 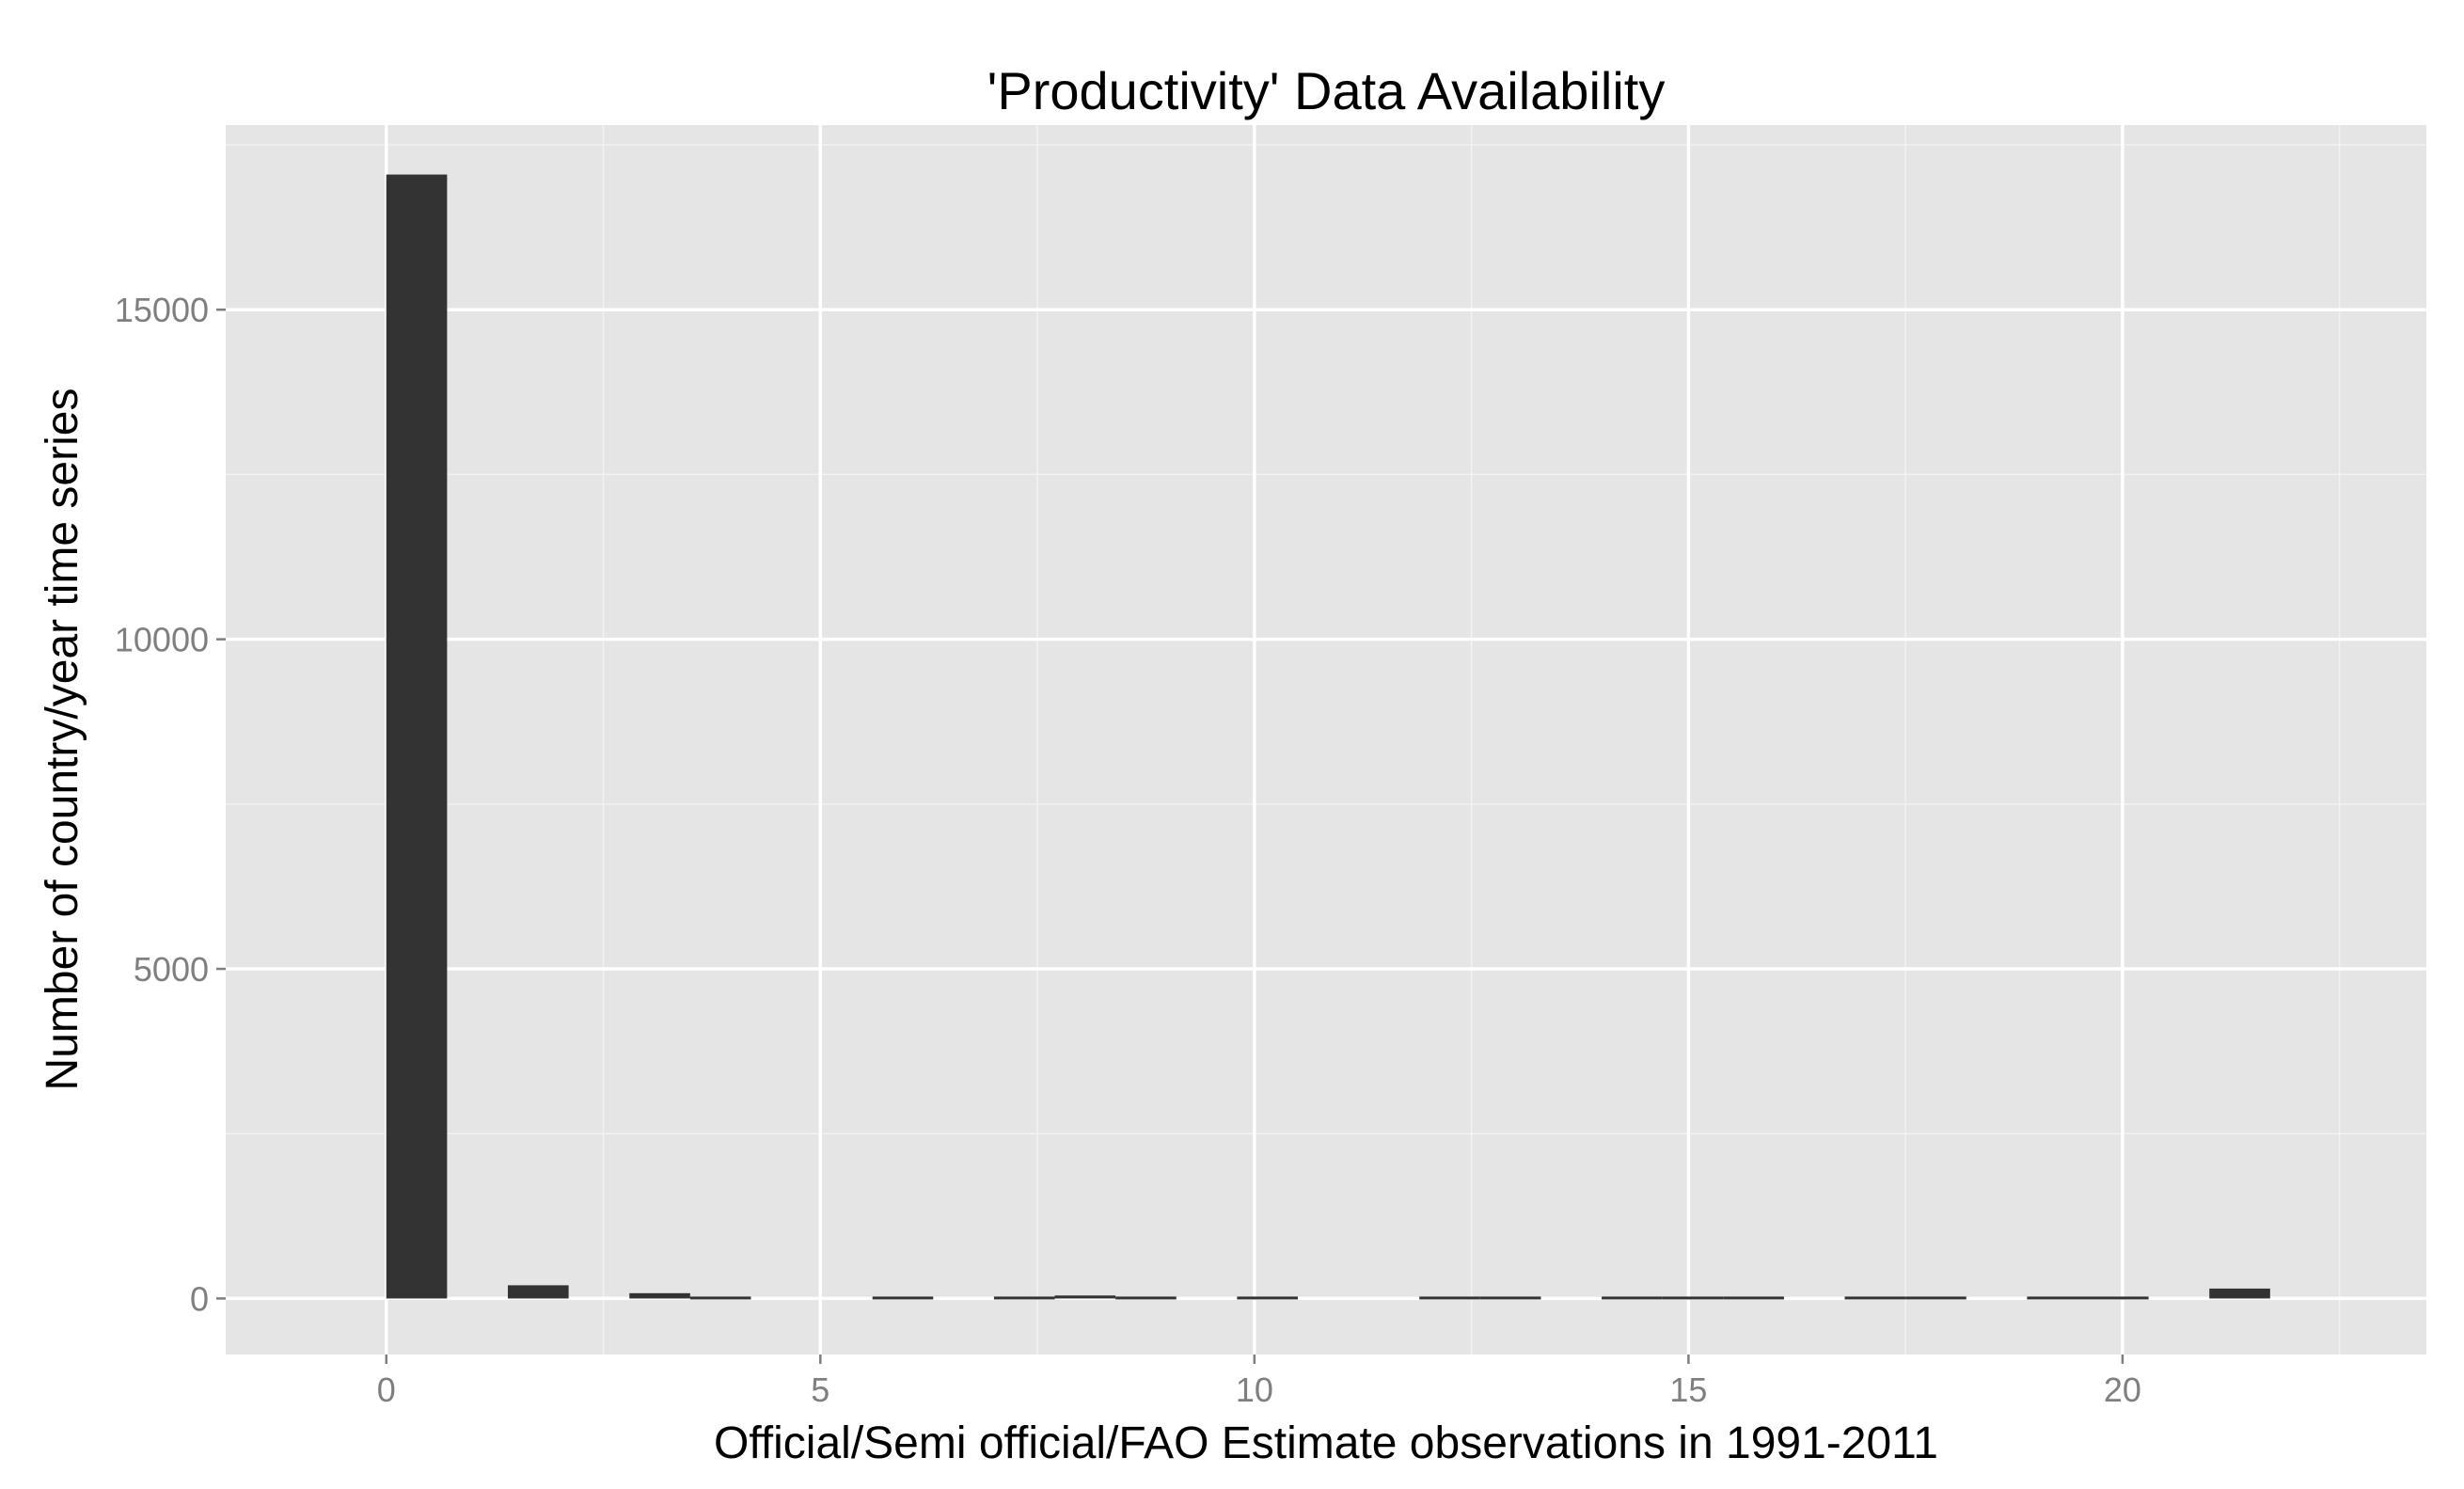 I want to click on x-tick-label: 20, so click(x=2122, y=1389).